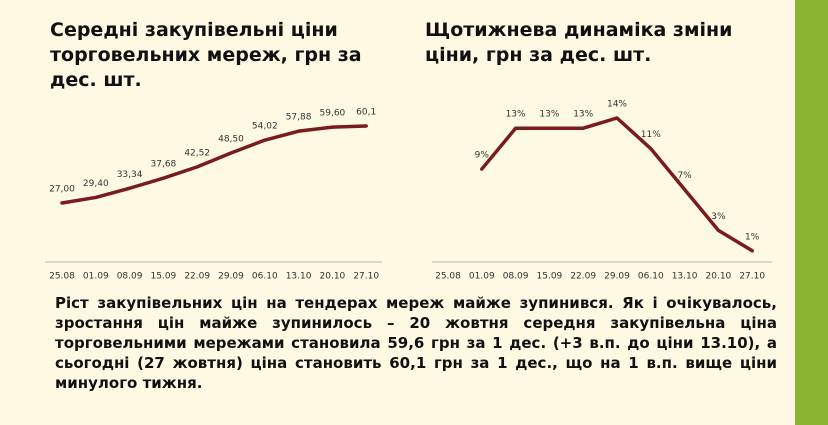  I want to click on data-label: 37,68, so click(164, 165).